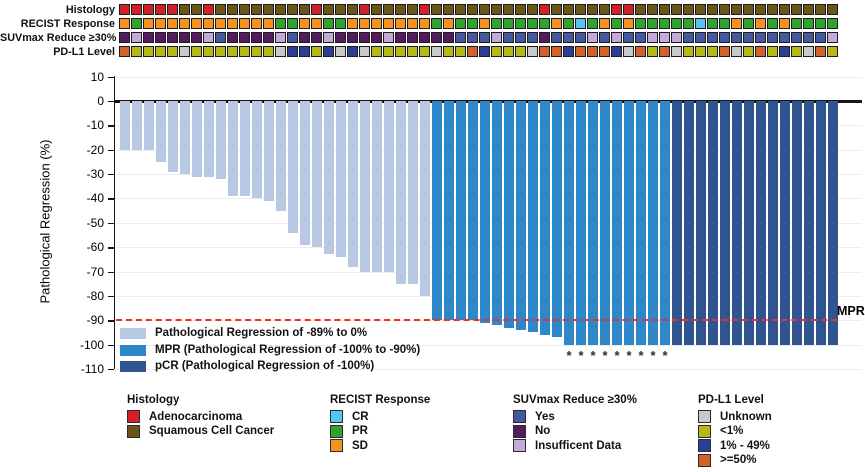  I want to click on legend-label: Insufficent Data, so click(578, 445).